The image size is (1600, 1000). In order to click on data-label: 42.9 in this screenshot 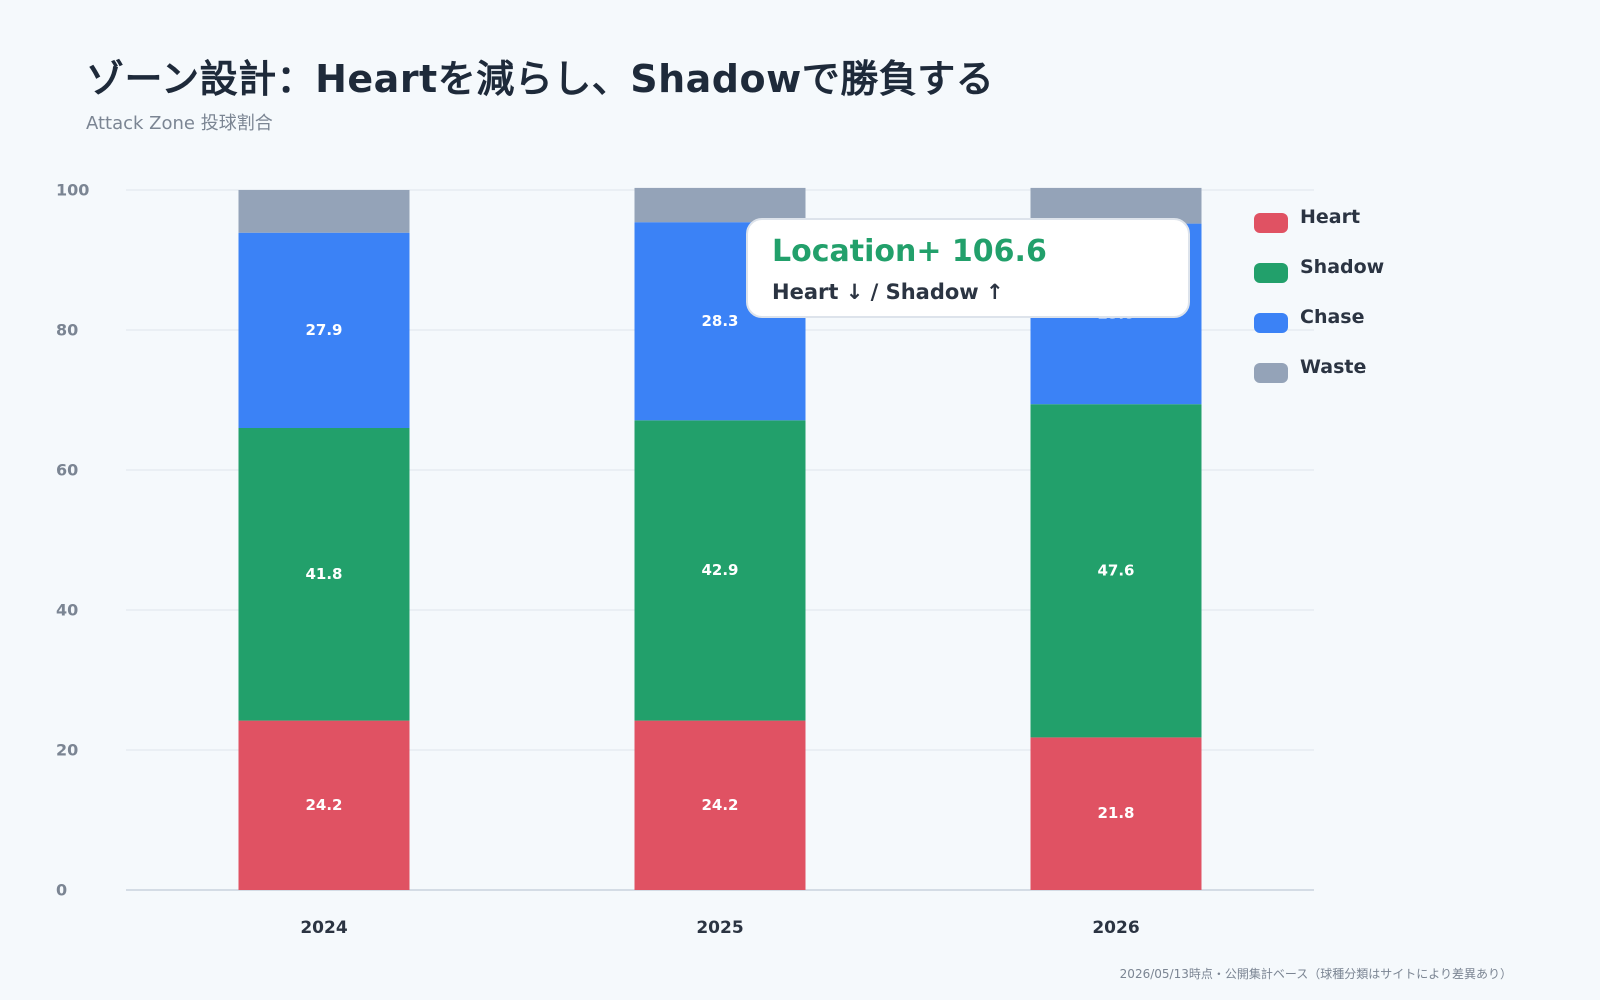, I will do `click(719, 570)`.